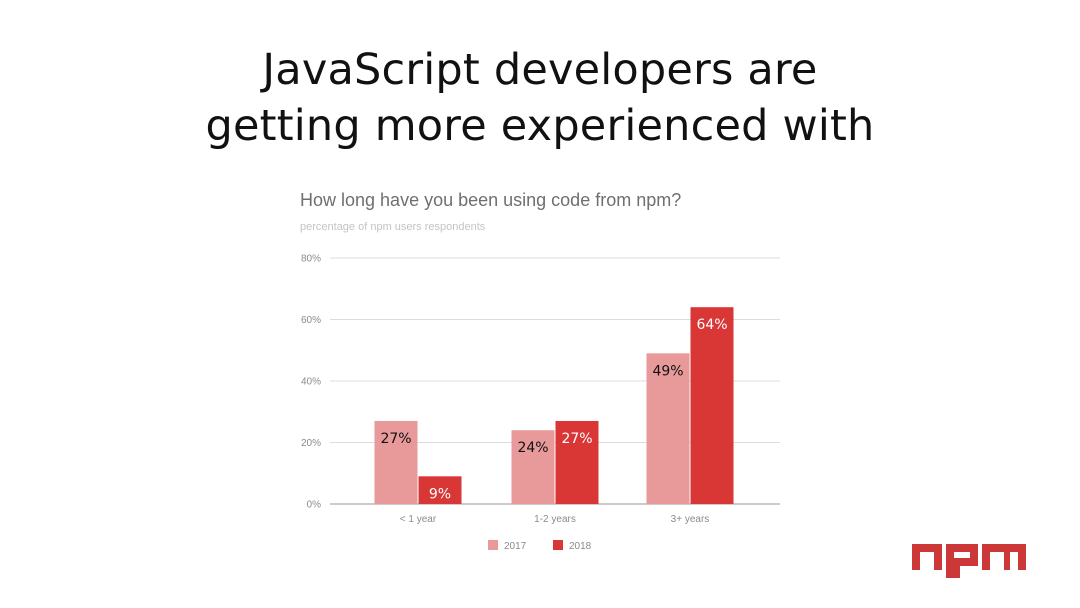  What do you see at coordinates (580, 546) in the screenshot?
I see `legend-label: 2018` at bounding box center [580, 546].